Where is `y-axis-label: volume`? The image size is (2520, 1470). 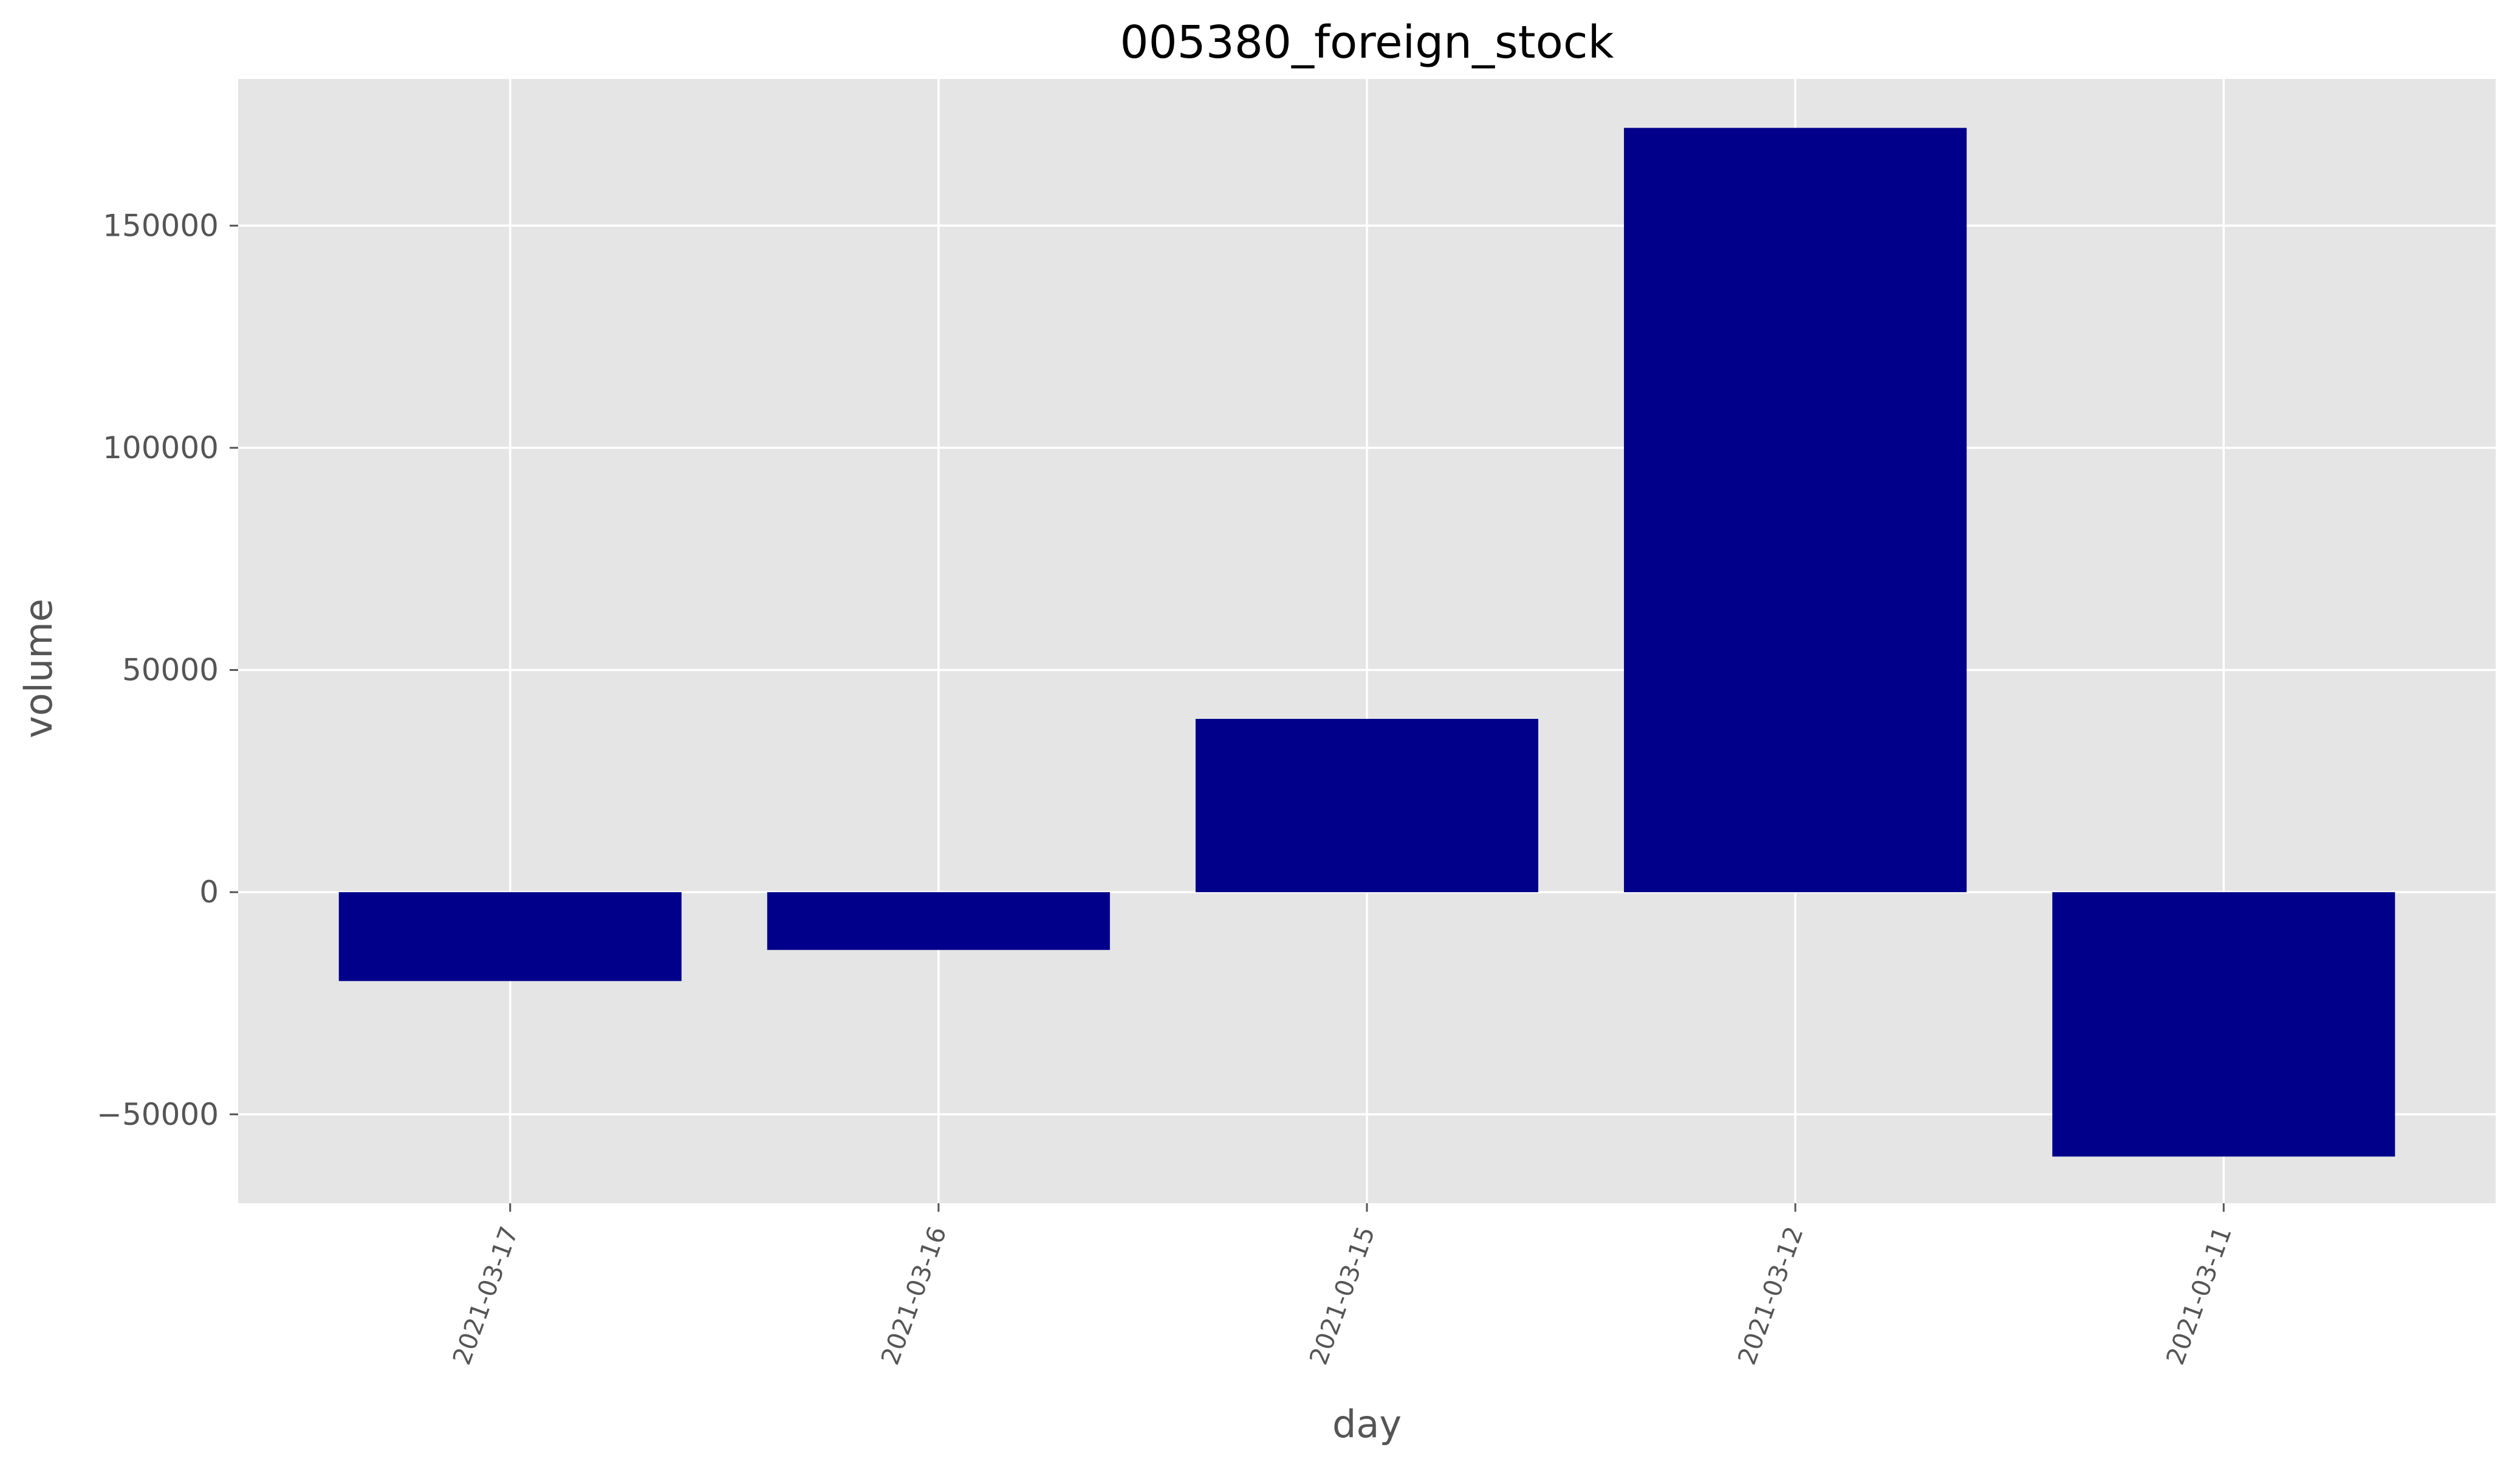
y-axis-label: volume is located at coordinates (38, 668).